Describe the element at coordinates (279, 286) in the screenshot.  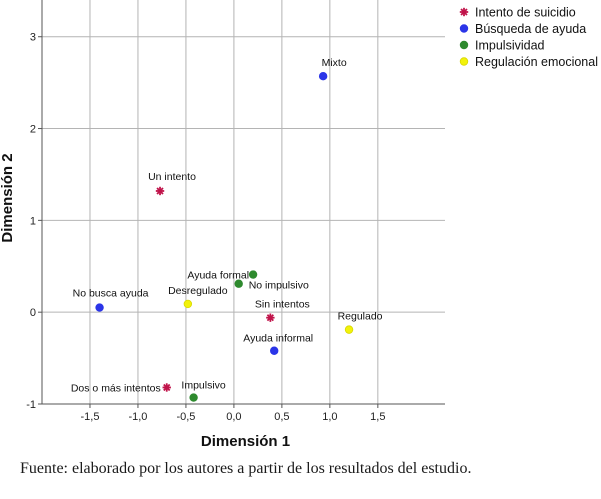
I see `point-label-s2-1: No impulsivo` at that location.